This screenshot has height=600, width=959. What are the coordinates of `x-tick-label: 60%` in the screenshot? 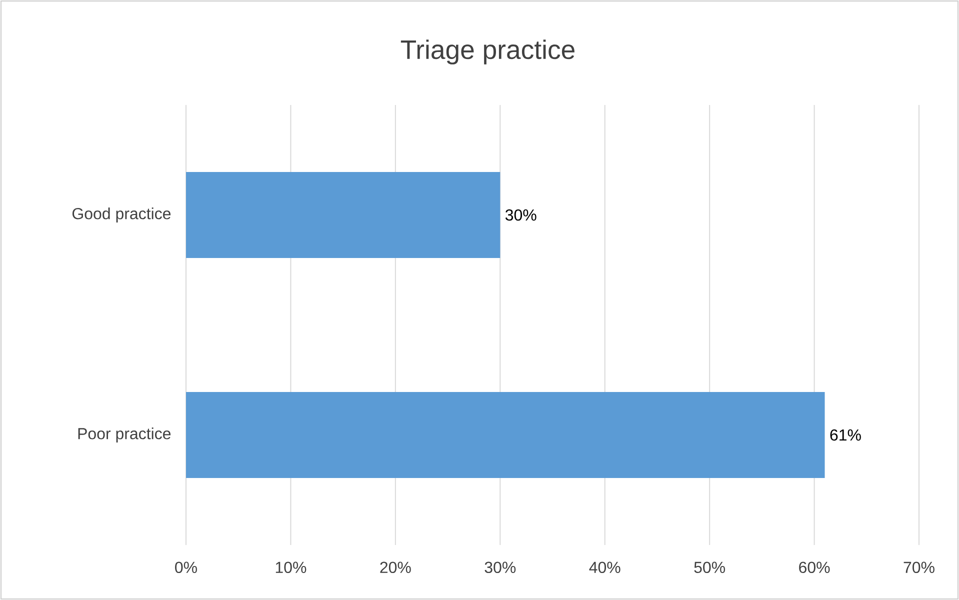 It's located at (814, 568).